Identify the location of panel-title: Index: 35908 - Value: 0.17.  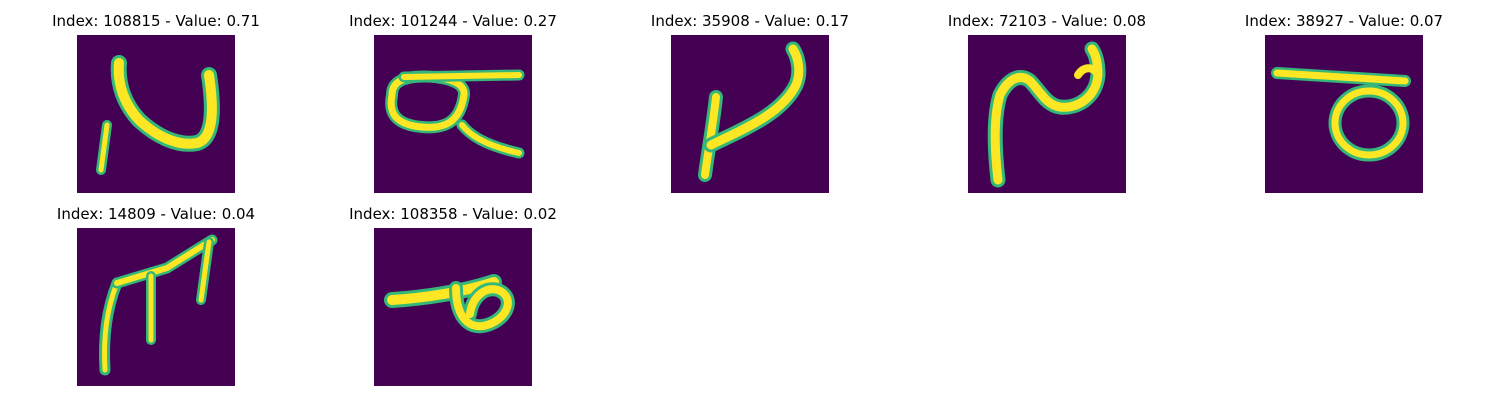
(750, 21).